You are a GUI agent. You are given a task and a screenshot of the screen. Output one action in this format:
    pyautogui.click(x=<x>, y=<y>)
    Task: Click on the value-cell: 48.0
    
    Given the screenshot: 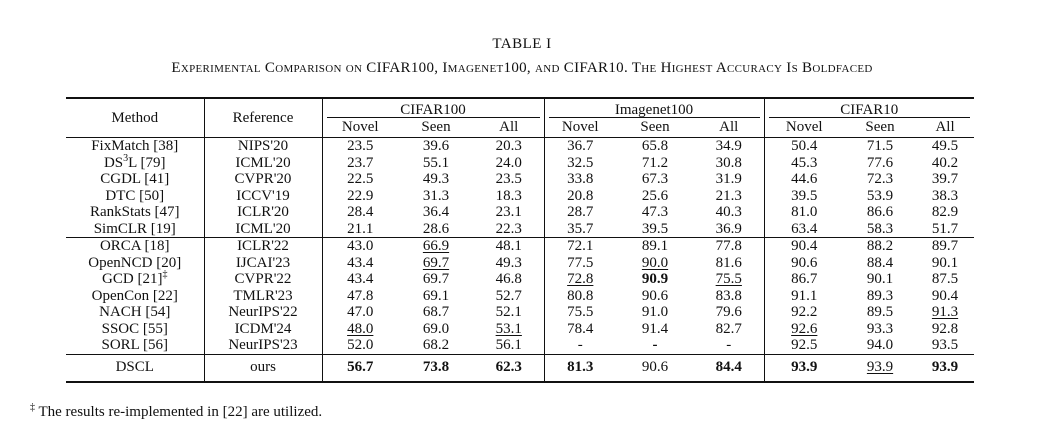 What is the action you would take?
    pyautogui.click(x=360, y=329)
    